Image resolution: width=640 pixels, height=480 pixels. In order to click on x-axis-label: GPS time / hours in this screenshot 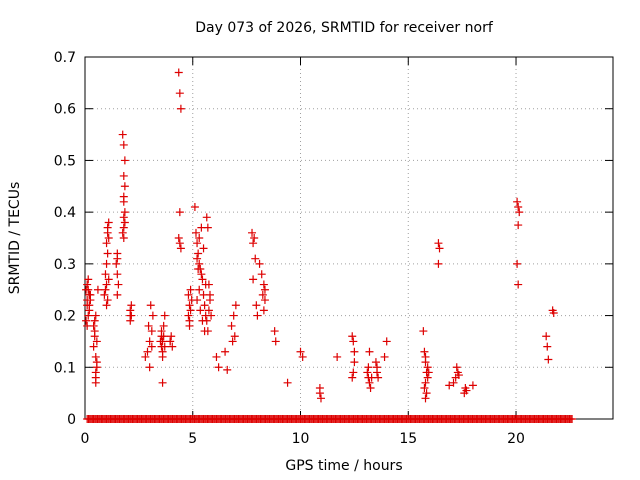, I will do `click(343, 466)`.